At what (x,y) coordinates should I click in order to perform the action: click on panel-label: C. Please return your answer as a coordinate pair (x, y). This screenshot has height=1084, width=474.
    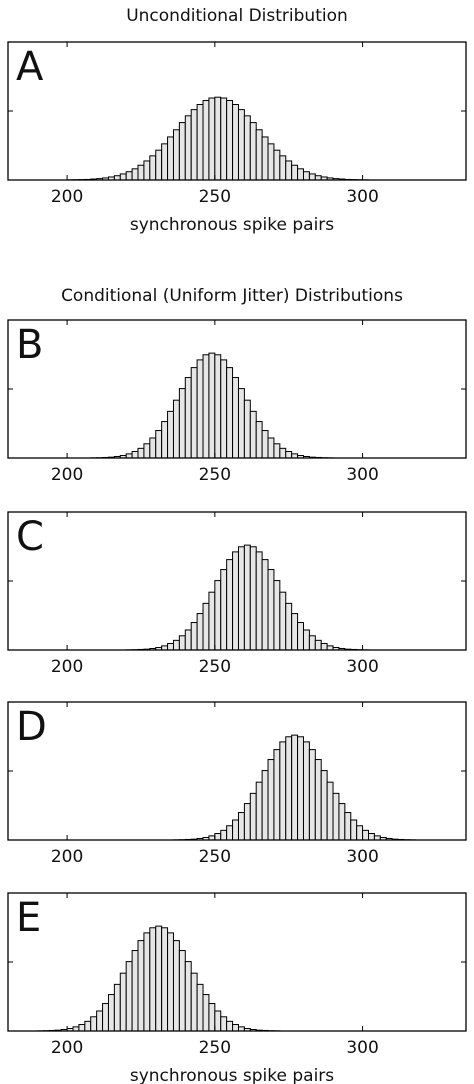
    Looking at the image, I should click on (30, 537).